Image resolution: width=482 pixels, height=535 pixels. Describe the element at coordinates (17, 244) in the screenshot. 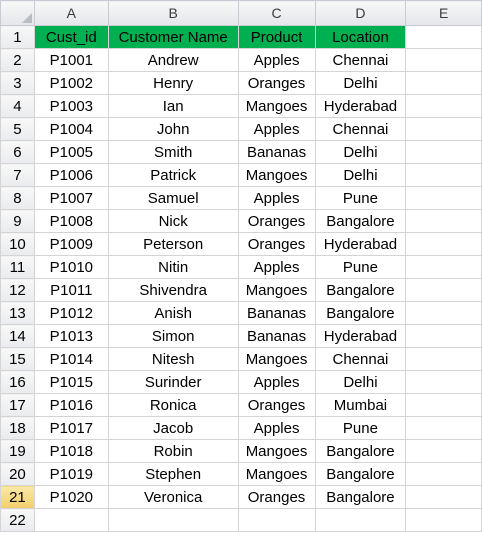

I see `row-number: 10` at that location.